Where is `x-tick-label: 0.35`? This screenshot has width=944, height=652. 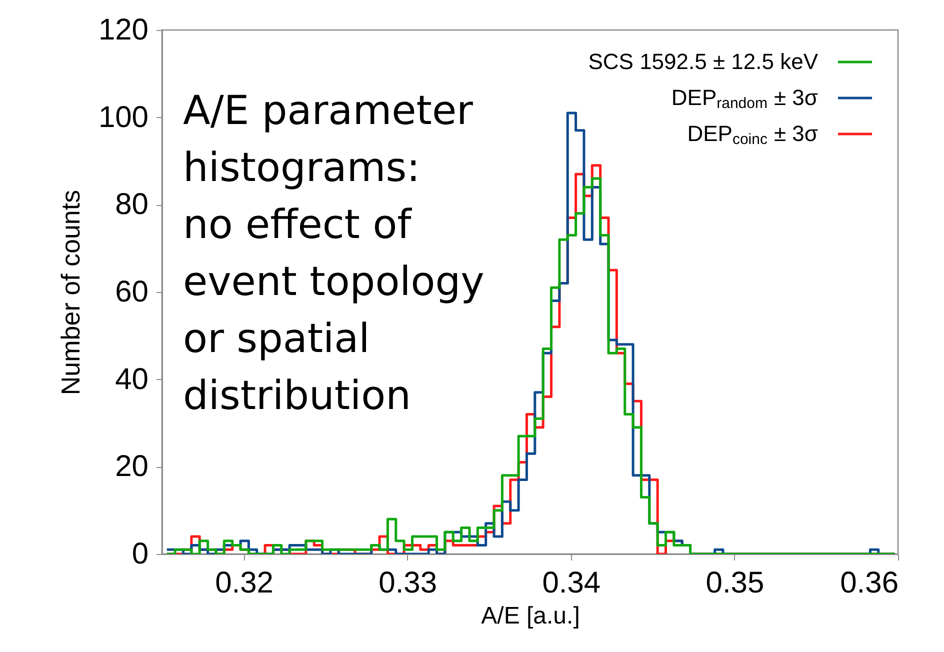 x-tick-label: 0.35 is located at coordinates (735, 583).